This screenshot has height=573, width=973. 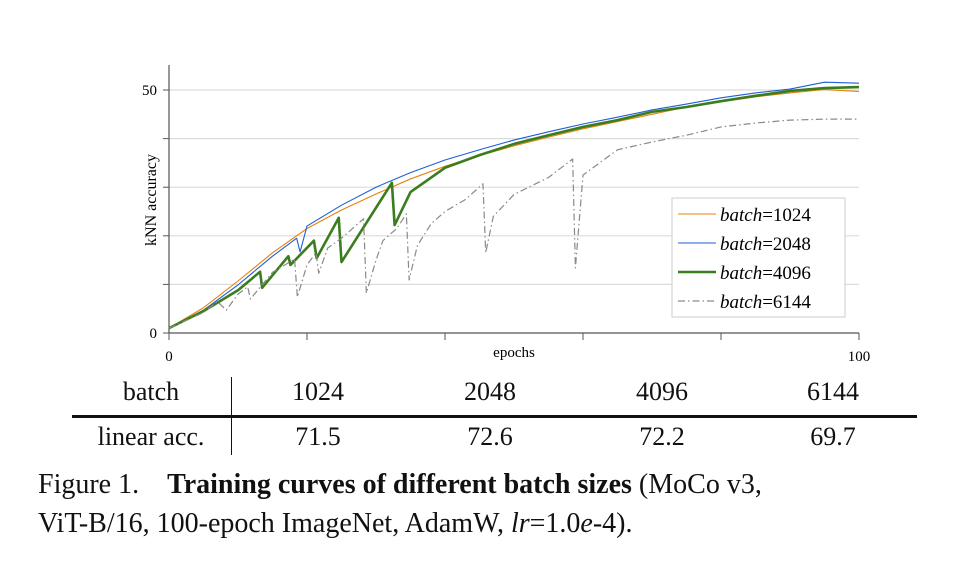 I want to click on caption-math: e, so click(x=586, y=523).